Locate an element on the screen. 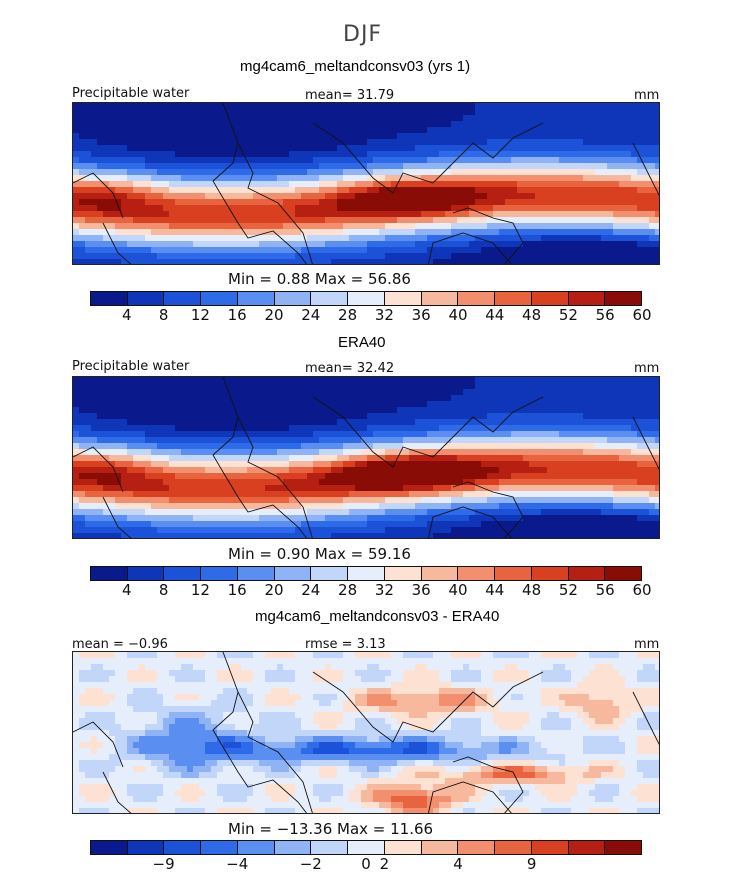  colorbar-swatch is located at coordinates (550, 298).